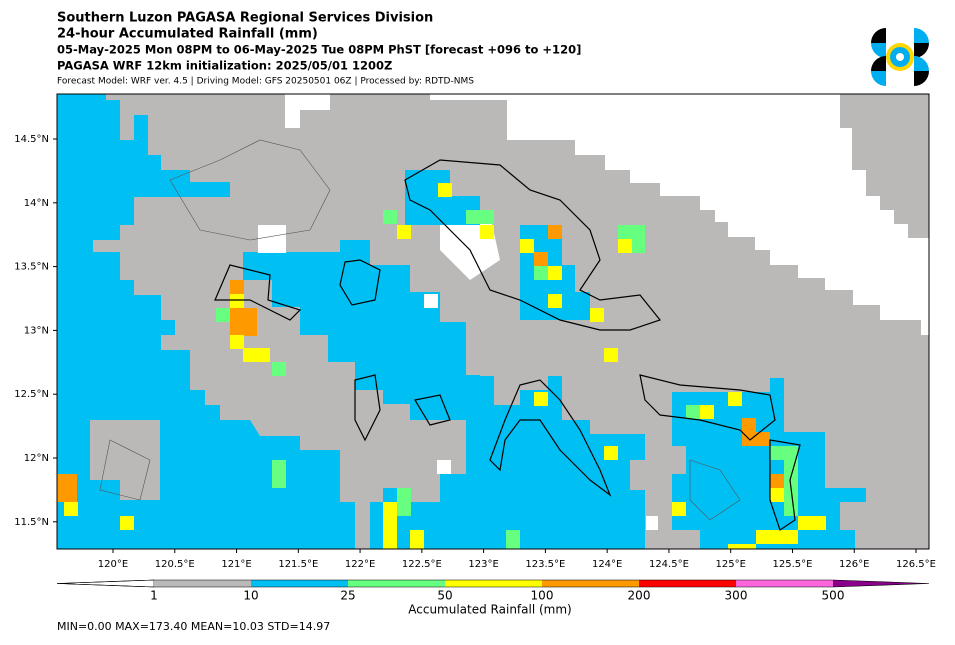 The height and width of the screenshot is (645, 955). Describe the element at coordinates (250, 596) in the screenshot. I see `colorbar-label: 10` at that location.